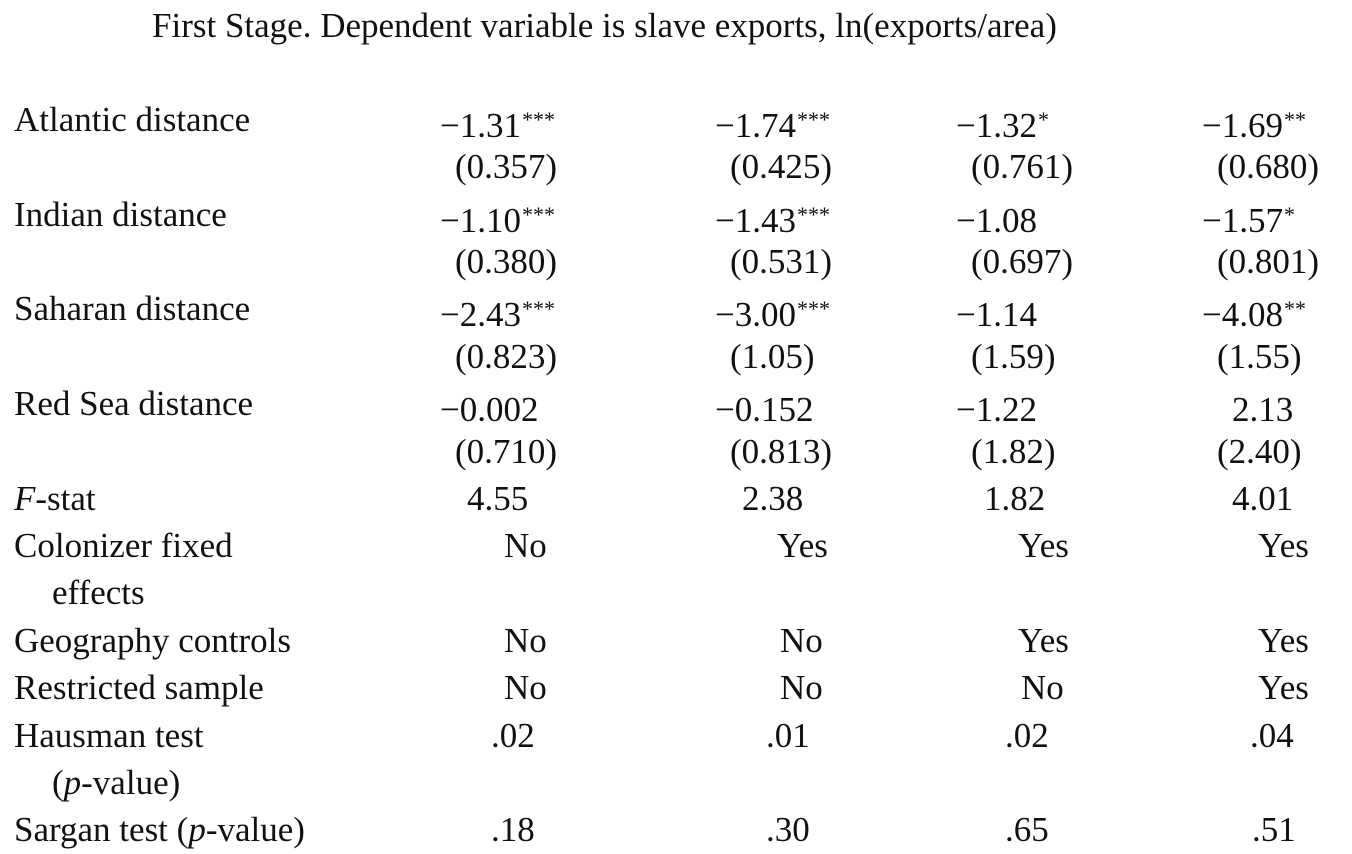 This screenshot has width=1352, height=854. What do you see at coordinates (1013, 356) in the screenshot?
I see `se-saharan-3: (1.59)` at bounding box center [1013, 356].